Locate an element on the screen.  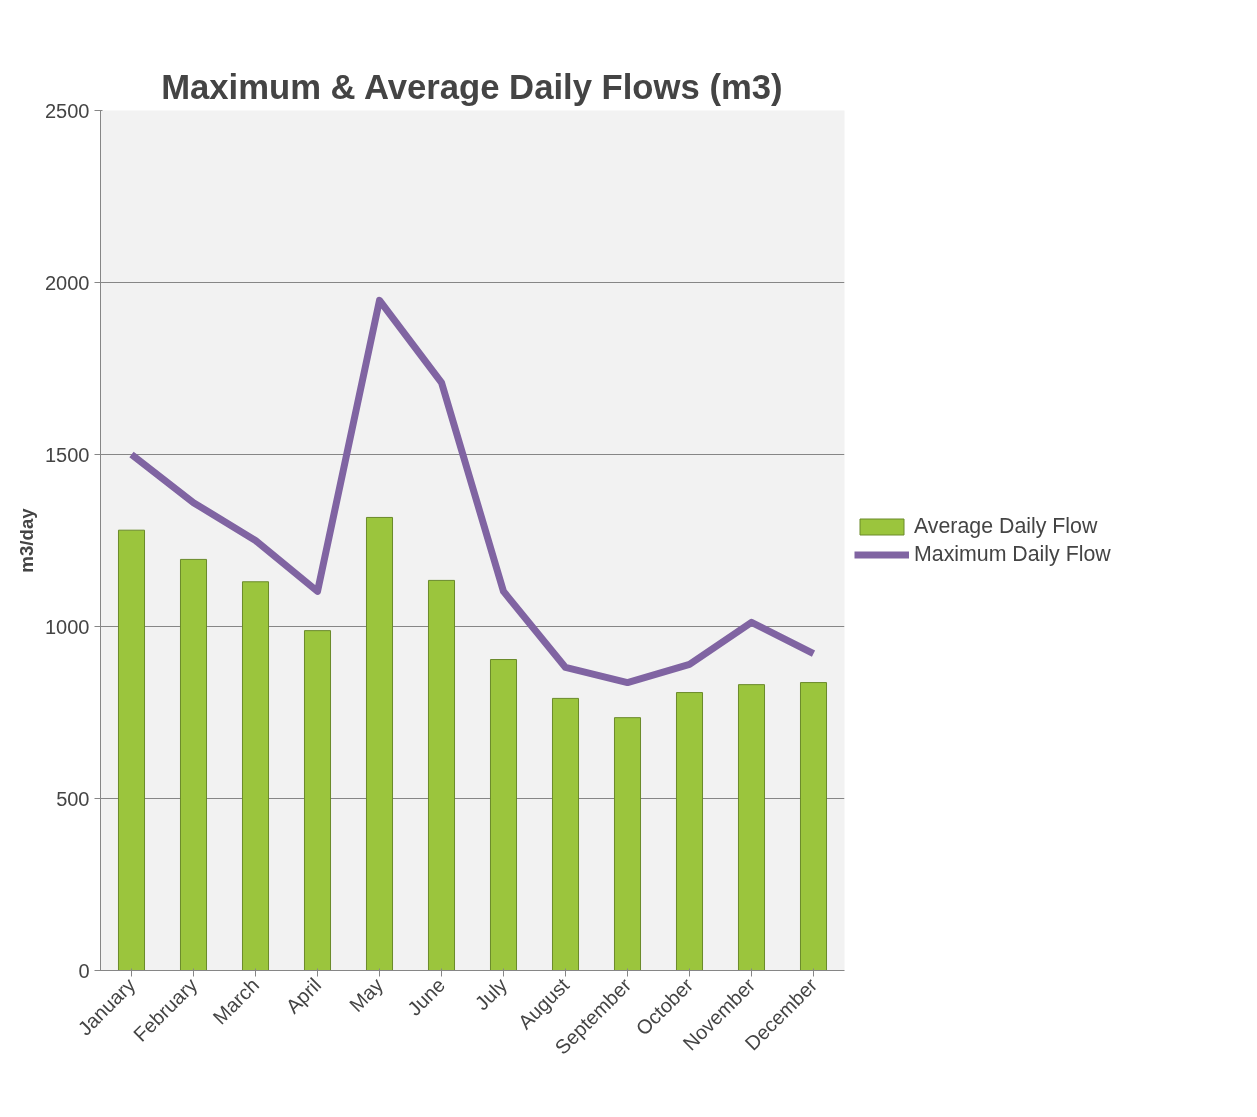
y-tick-label: 500 is located at coordinates (73, 798).